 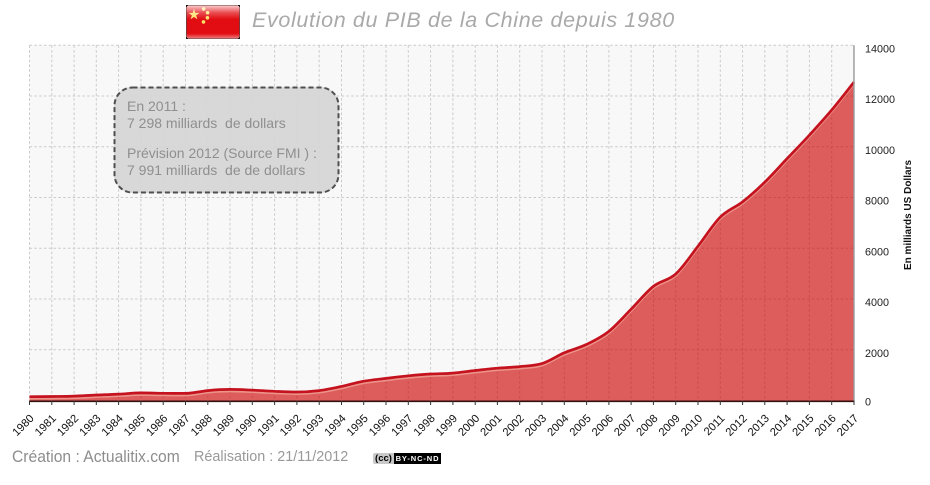 What do you see at coordinates (157, 426) in the screenshot?
I see `svg-text: 1986` at bounding box center [157, 426].